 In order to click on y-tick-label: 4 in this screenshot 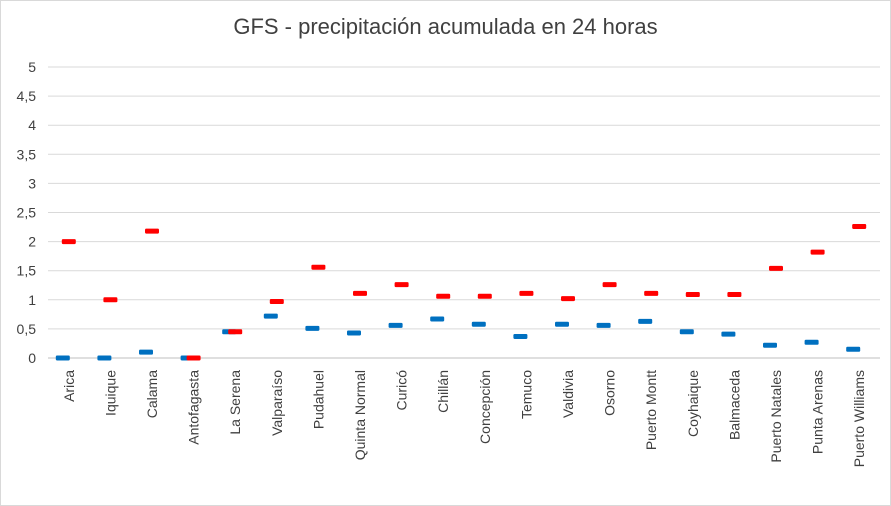, I will do `click(32, 125)`.